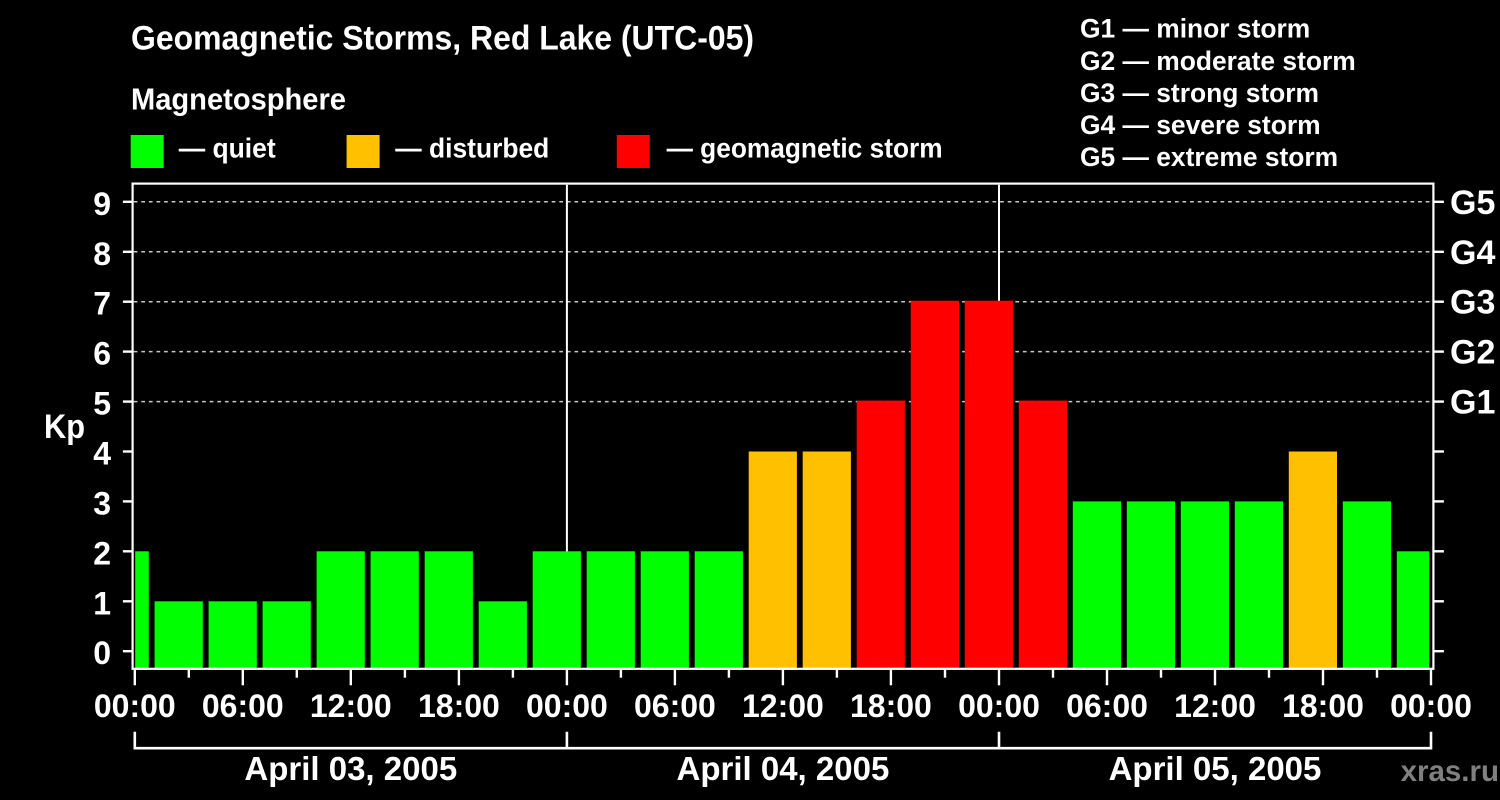 The width and height of the screenshot is (1500, 800). What do you see at coordinates (64, 427) in the screenshot?
I see `svg-text: Kp` at bounding box center [64, 427].